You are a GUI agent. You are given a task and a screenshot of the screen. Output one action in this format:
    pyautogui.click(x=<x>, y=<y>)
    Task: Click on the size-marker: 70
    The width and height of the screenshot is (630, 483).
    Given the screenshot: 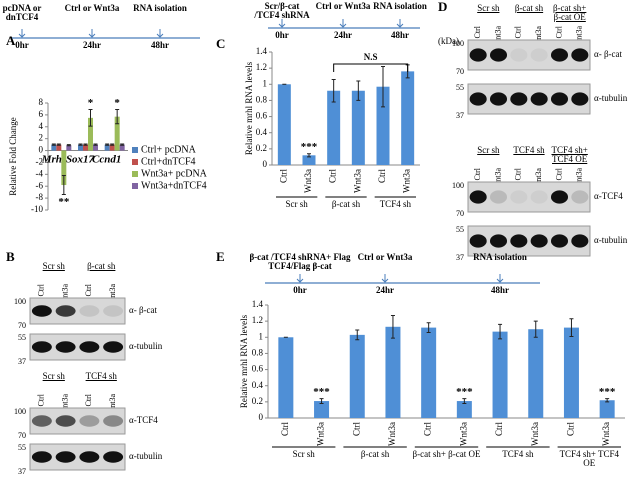 What is the action you would take?
    pyautogui.click(x=460, y=213)
    